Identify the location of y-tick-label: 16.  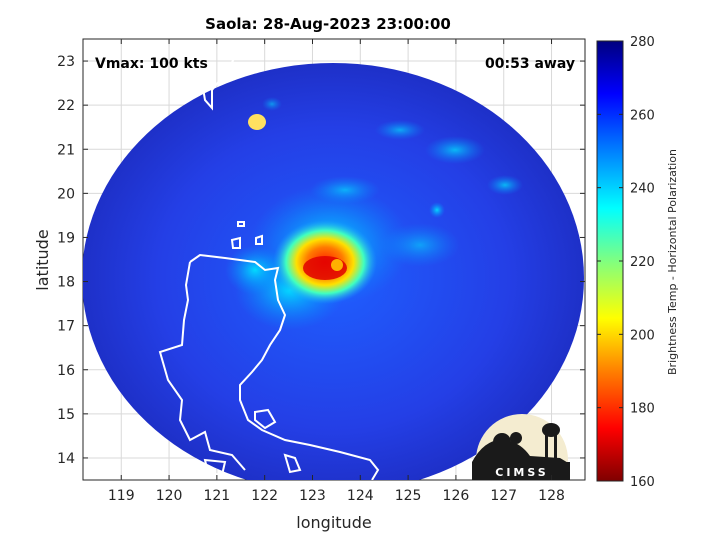
(66, 371).